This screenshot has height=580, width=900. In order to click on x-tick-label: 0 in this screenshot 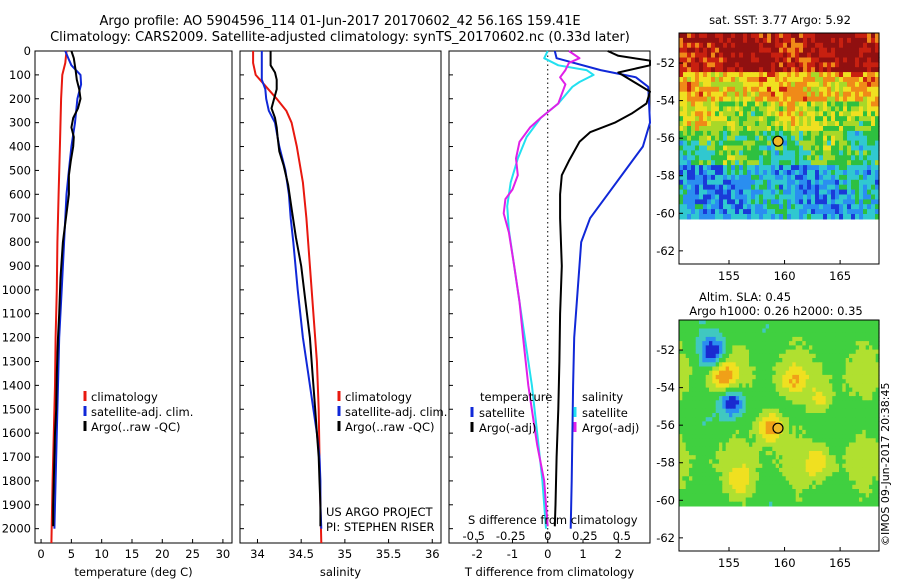, I will do `click(40, 554)`.